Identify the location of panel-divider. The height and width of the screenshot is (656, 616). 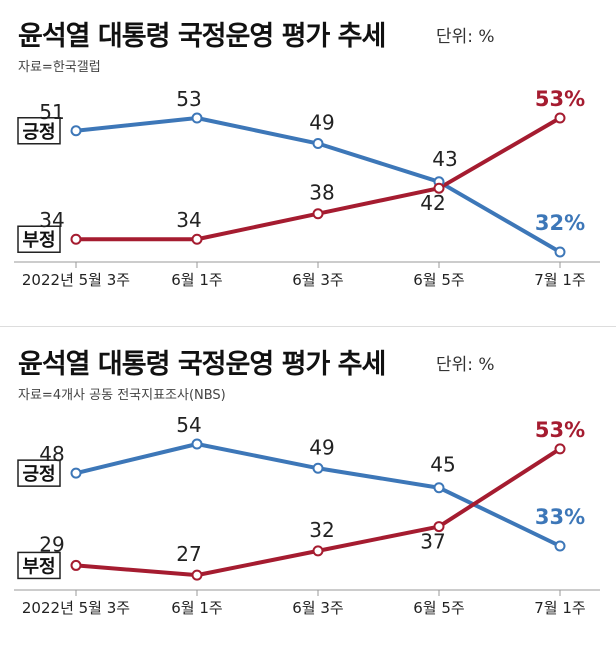
(308, 326).